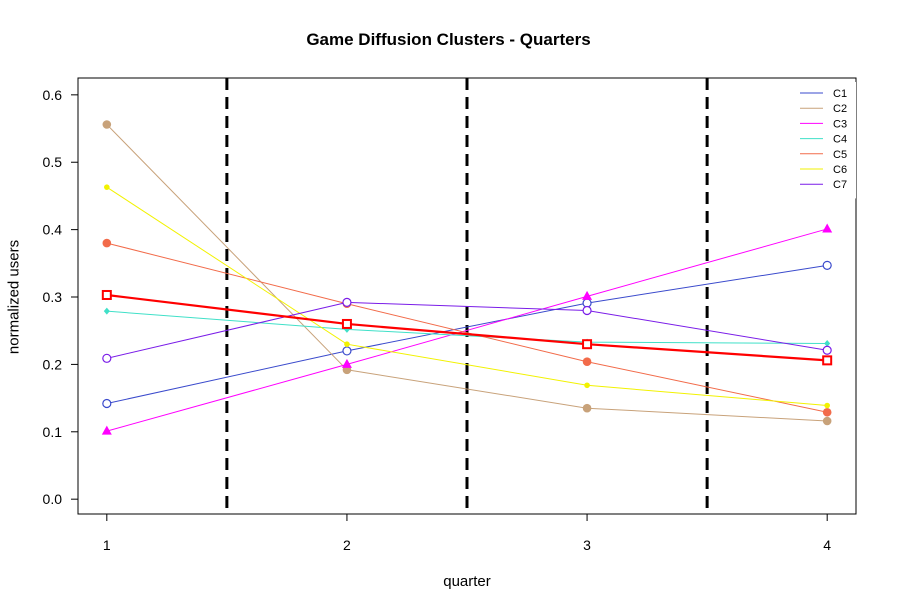 The height and width of the screenshot is (613, 897). What do you see at coordinates (53, 162) in the screenshot?
I see `y-tick-label: 0.5` at bounding box center [53, 162].